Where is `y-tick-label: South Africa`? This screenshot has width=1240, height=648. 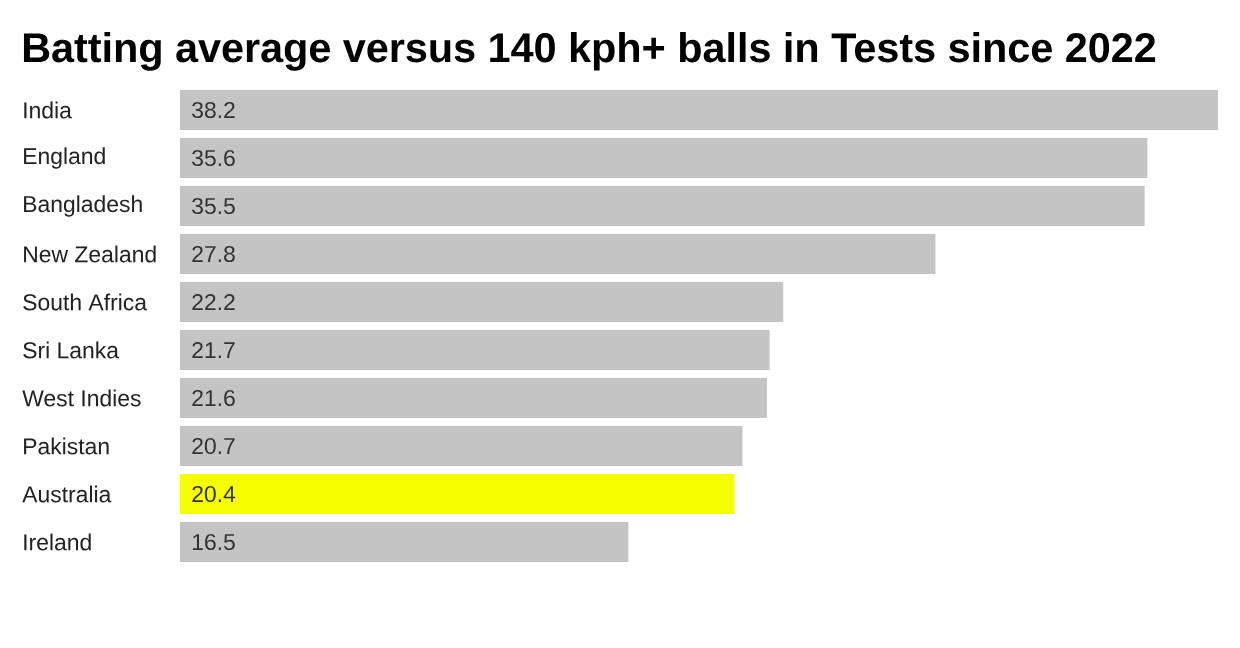
y-tick-label: South Africa is located at coordinates (85, 302).